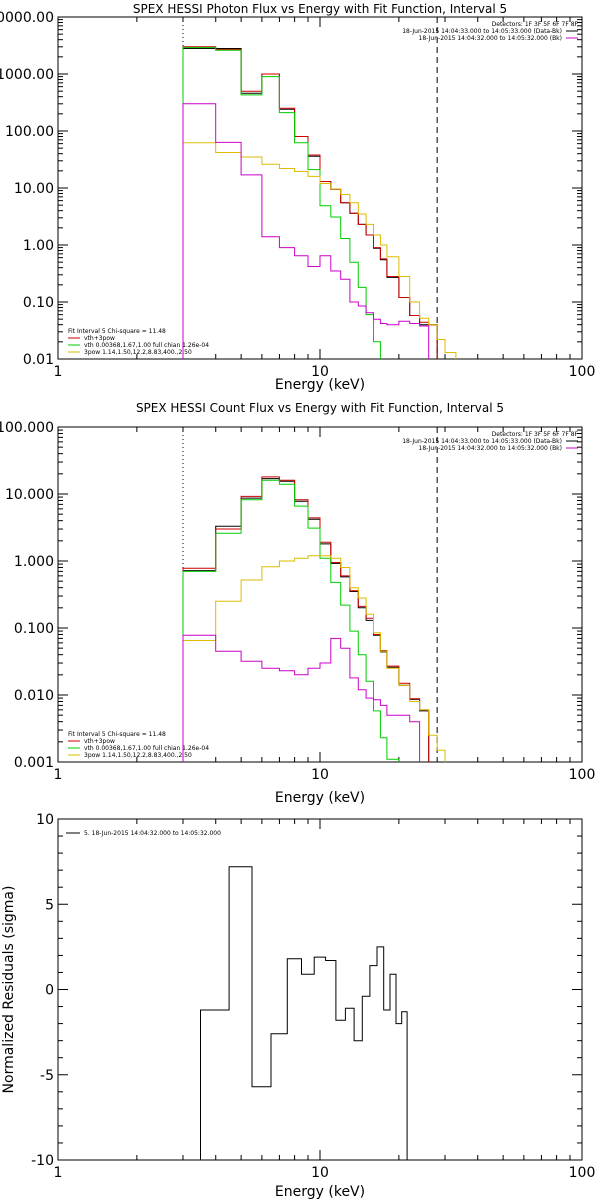  What do you see at coordinates (27, 18) in the screenshot?
I see `y-tick-label: 10000.00` at bounding box center [27, 18].